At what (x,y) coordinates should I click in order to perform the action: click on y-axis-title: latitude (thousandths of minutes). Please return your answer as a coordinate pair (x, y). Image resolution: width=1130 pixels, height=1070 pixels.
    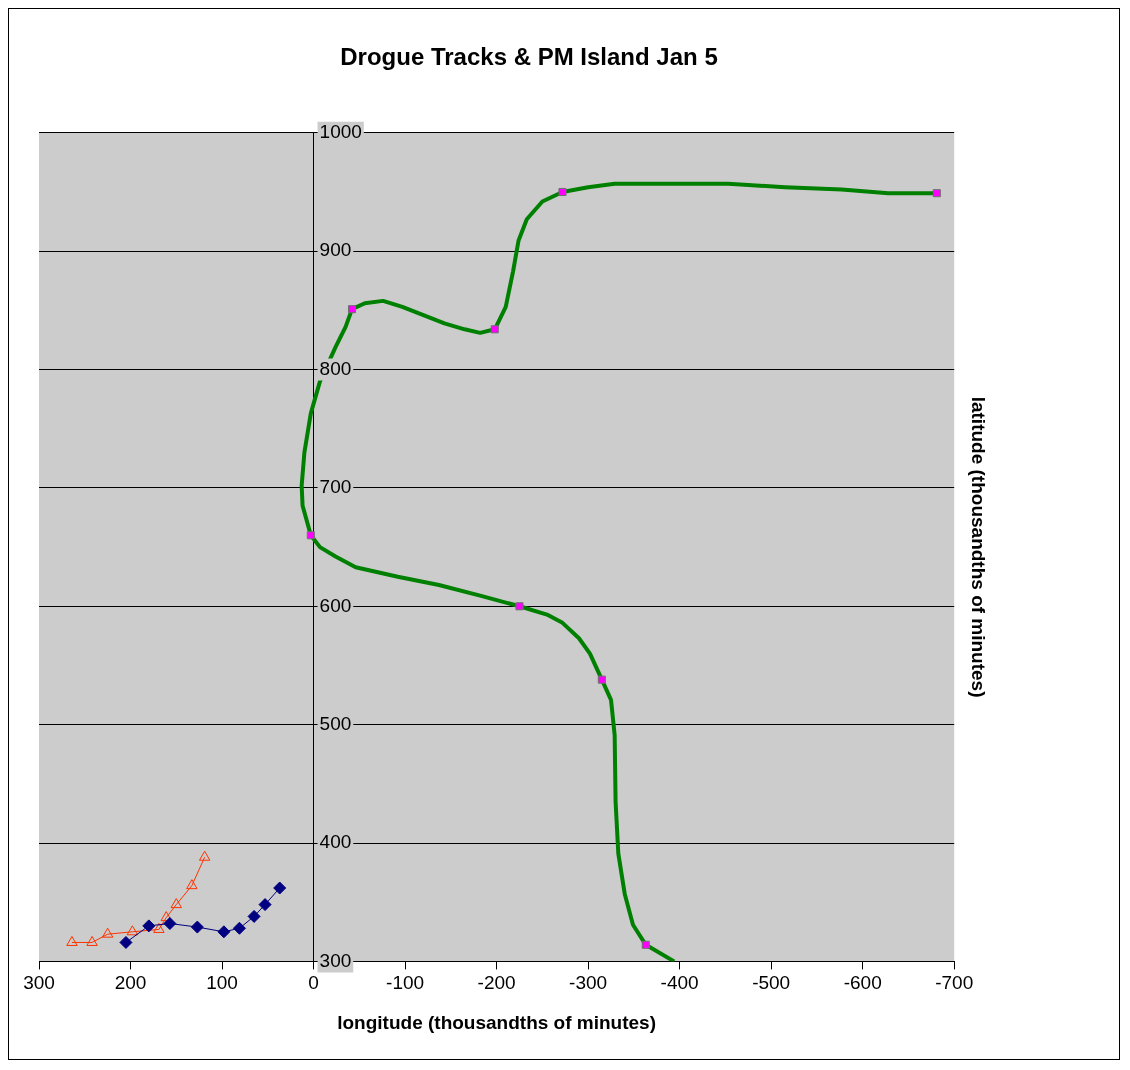
    Looking at the image, I should click on (979, 547).